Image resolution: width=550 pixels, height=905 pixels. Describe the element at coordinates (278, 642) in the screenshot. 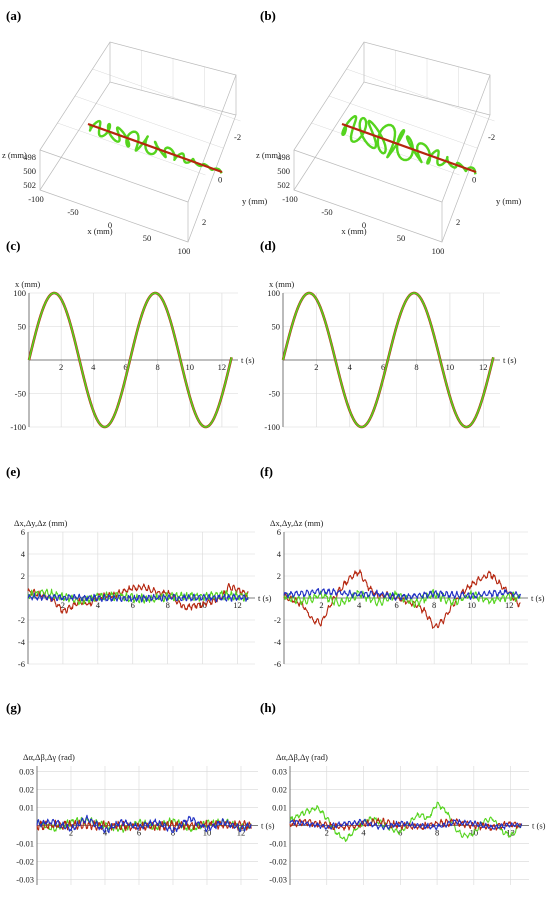

I see `y-tick-label: -4` at that location.